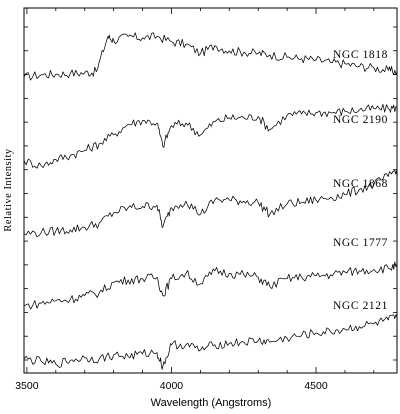 The image size is (400, 414). What do you see at coordinates (211, 403) in the screenshot?
I see `x-axis-label: Wavelength (Angstroms)` at bounding box center [211, 403].